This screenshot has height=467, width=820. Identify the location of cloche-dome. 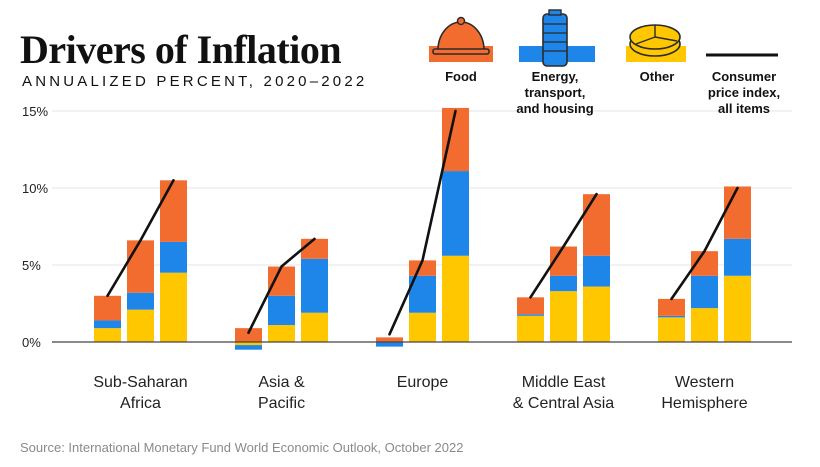
(461, 36).